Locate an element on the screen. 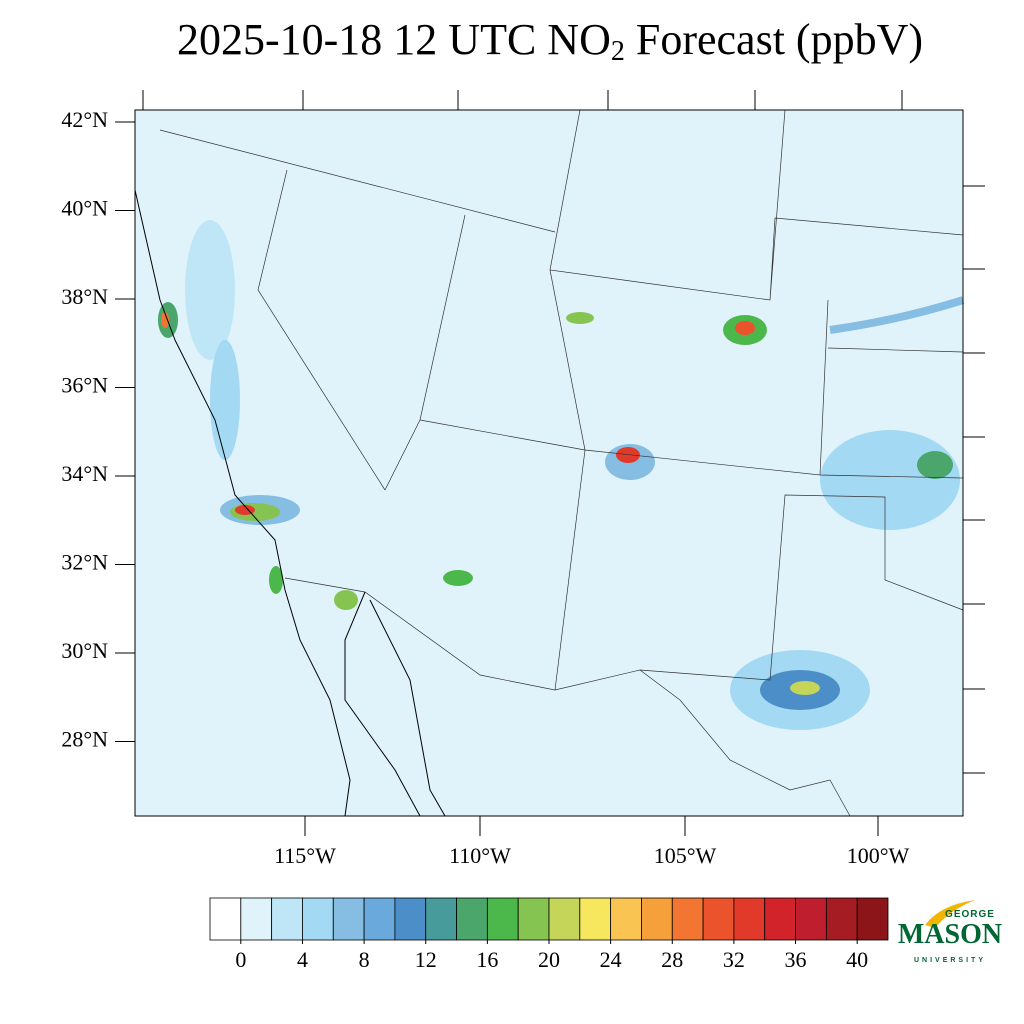 The image size is (1024, 1024). colorbar-label: 0 is located at coordinates (240, 959).